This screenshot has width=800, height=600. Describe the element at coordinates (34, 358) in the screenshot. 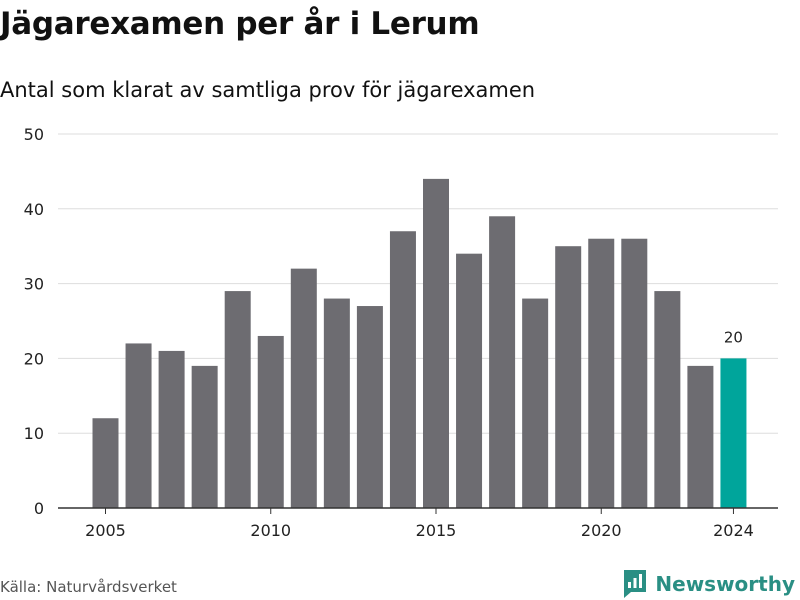

I see `y-tick-label: 20` at that location.